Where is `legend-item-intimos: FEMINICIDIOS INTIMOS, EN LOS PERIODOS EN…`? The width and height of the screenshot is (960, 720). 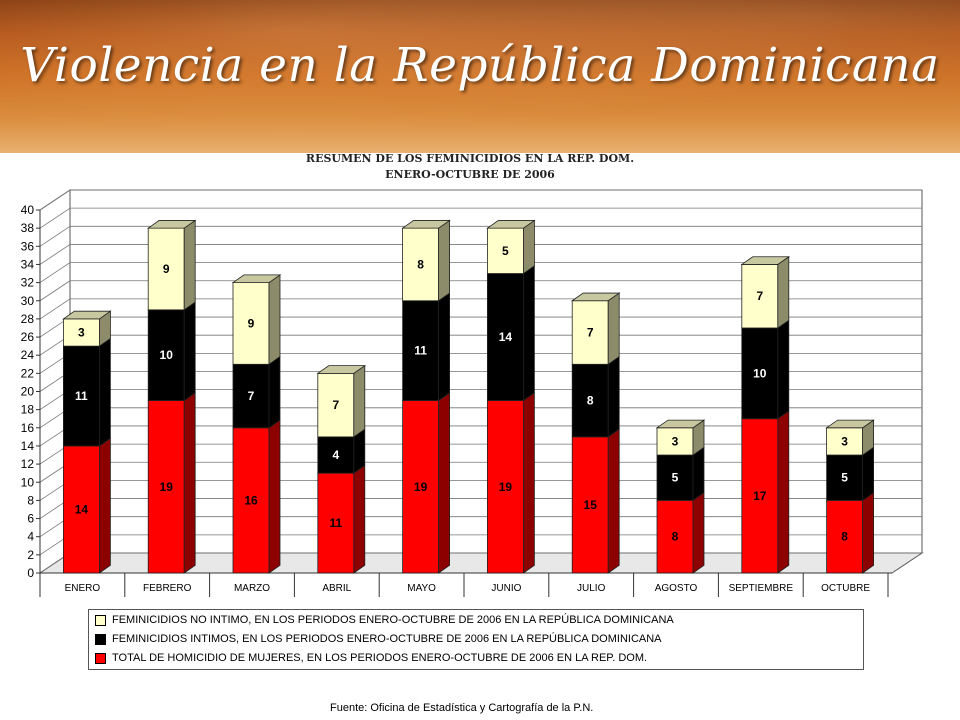 legend-item-intimos: FEMINICIDIOS INTIMOS, EN LOS PERIODOS EN… is located at coordinates (378, 639).